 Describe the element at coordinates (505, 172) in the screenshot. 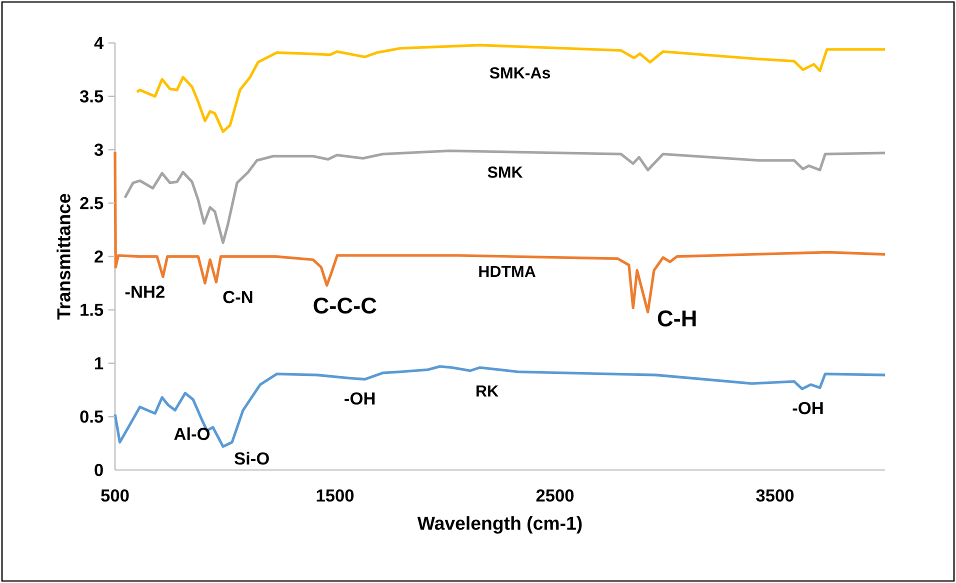

I see `series-label: SMK` at that location.